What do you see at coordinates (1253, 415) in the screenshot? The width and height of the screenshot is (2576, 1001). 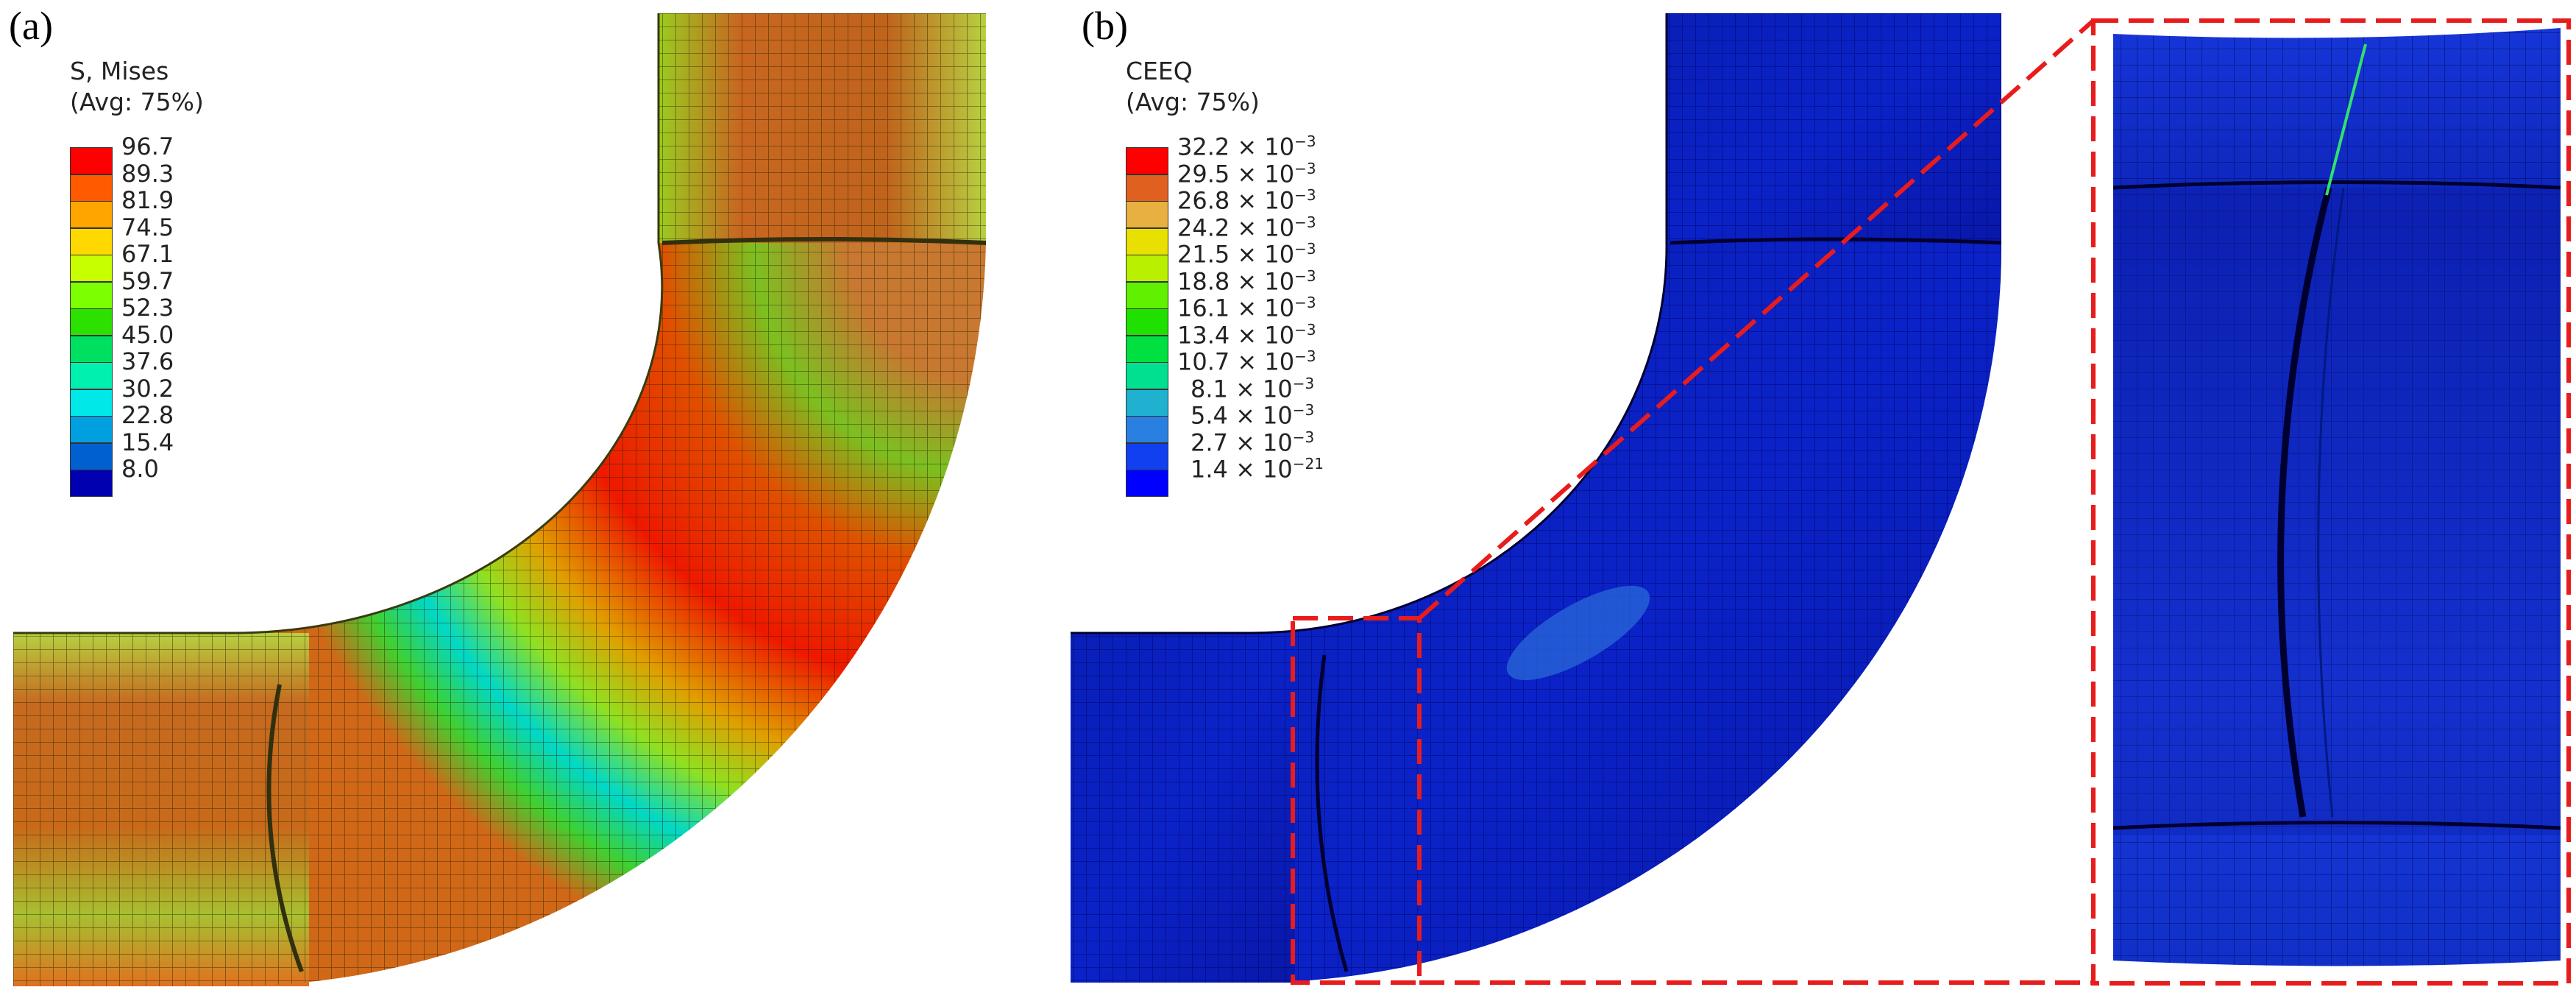 I see `legend-value: 5.4 × 10−3` at bounding box center [1253, 415].